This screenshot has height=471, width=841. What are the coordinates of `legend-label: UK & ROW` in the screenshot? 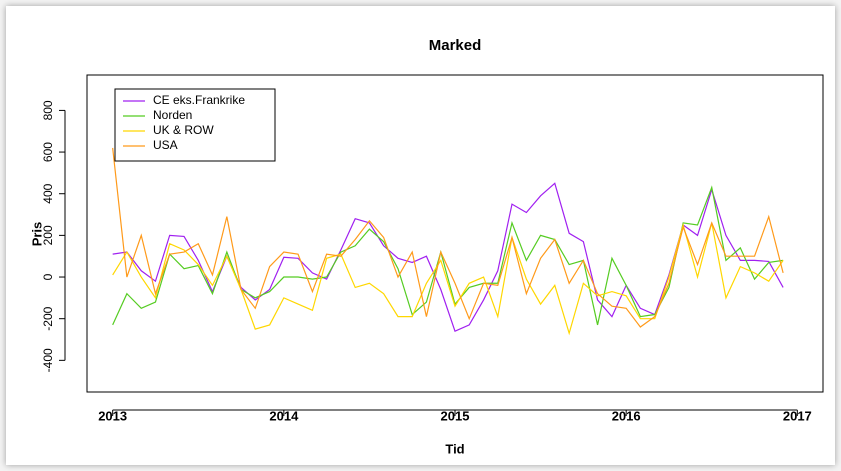 It's located at (183, 130).